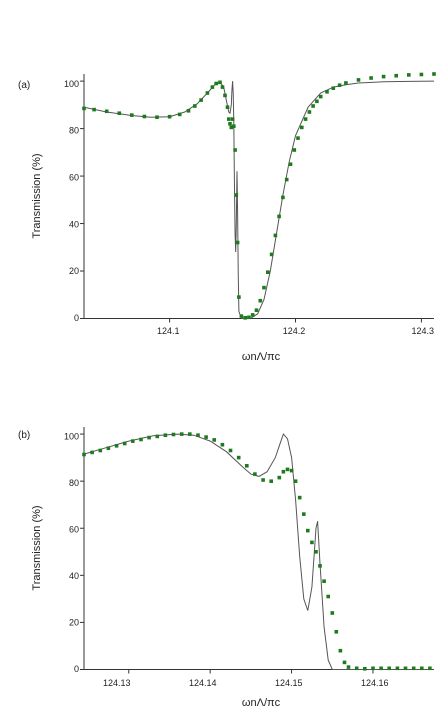 The image size is (436, 708). I want to click on panel-b-x-ticks: 124.13 124.14 124.15 124.16, so click(246, 683).